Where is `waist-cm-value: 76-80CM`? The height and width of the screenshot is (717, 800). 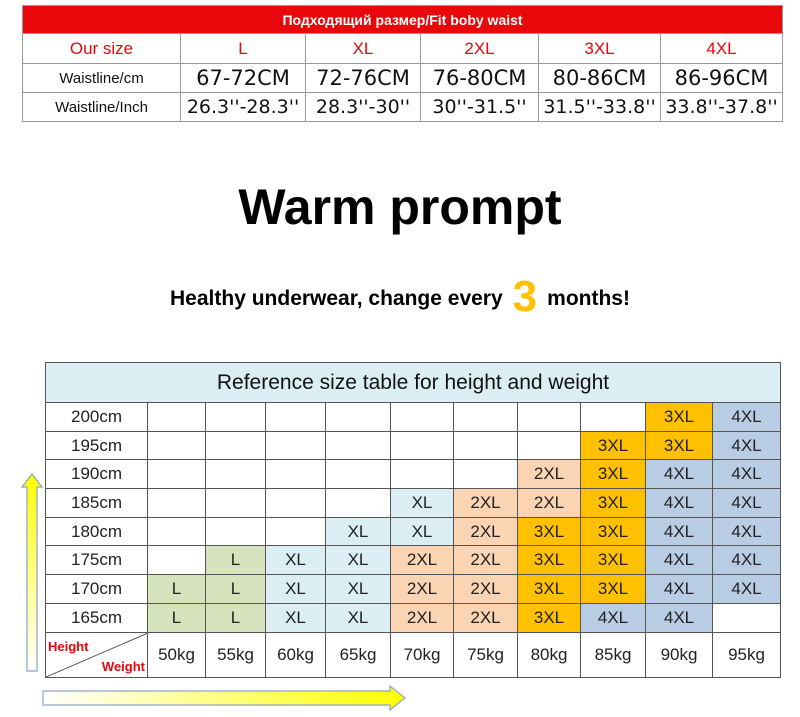 waist-cm-value: 76-80CM is located at coordinates (479, 78).